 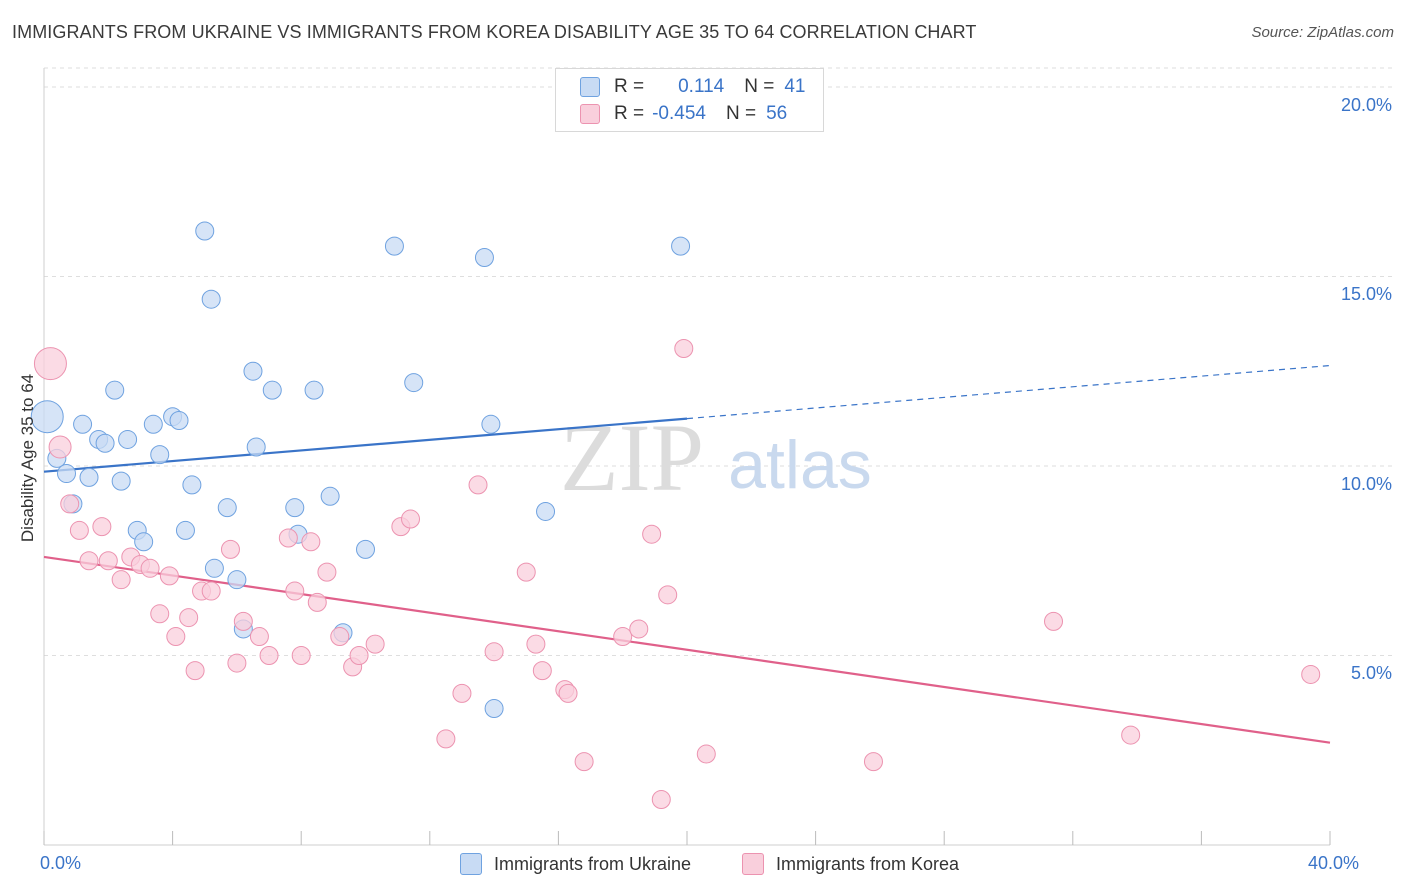 What do you see at coordinates (716, 457) in the screenshot?
I see `watermark: ZIP atlas` at bounding box center [716, 457].